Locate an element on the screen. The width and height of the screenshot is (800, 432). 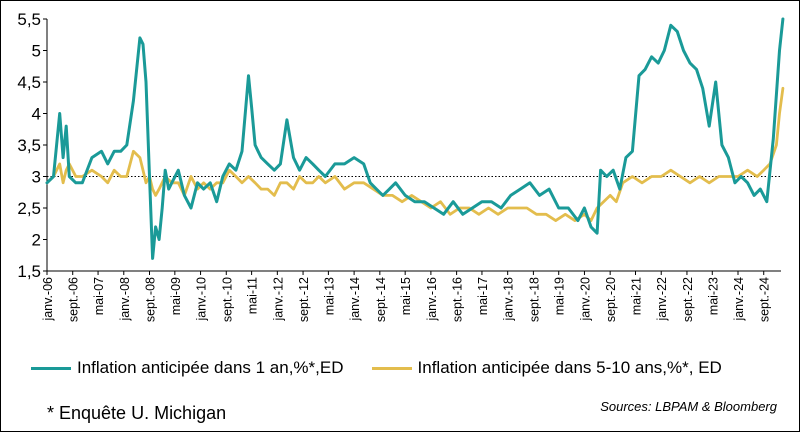
x-tick-label: sept.-22 is located at coordinates (688, 299).